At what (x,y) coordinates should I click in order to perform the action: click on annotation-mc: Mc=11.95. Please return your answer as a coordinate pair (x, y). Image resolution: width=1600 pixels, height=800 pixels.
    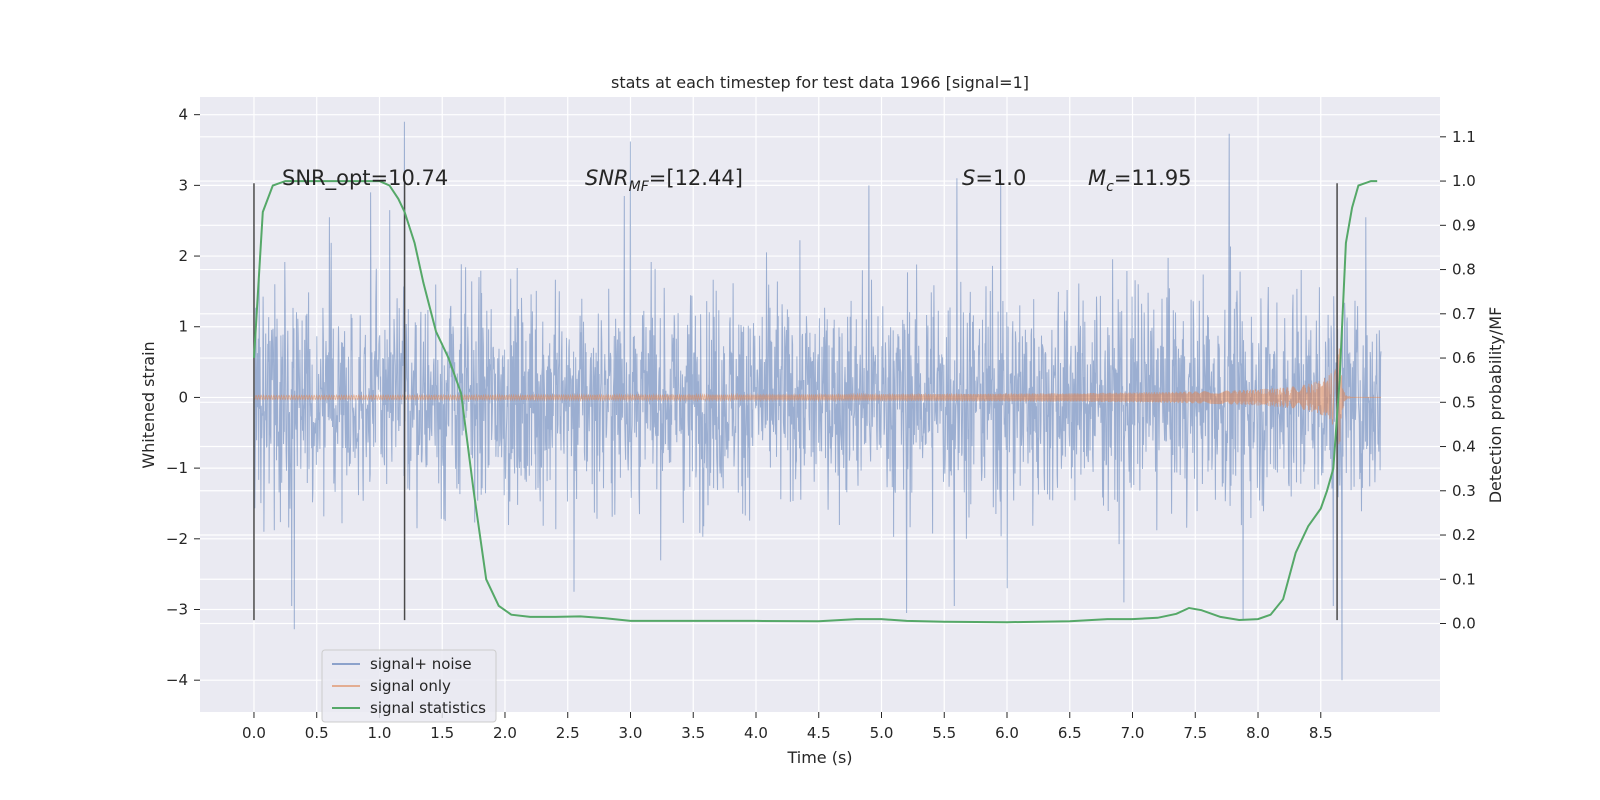
    Looking at the image, I should click on (1140, 180).